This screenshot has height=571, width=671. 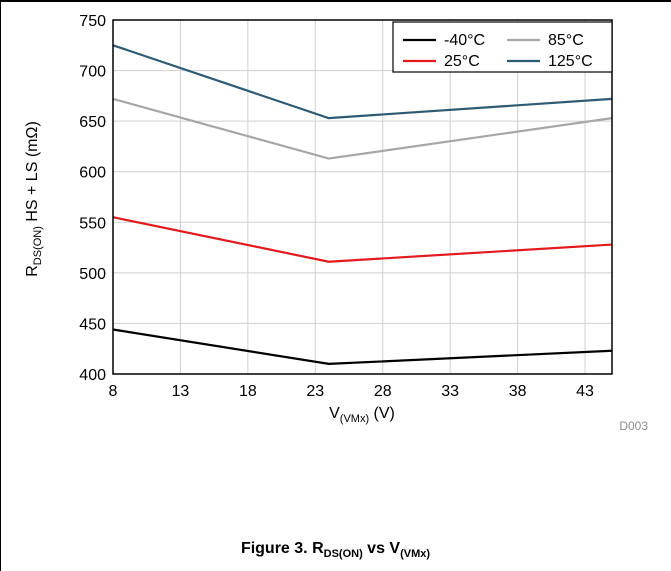 I want to click on x-tick-labels: 8 13 18 23 28 33 38 43, so click(x=351, y=391).